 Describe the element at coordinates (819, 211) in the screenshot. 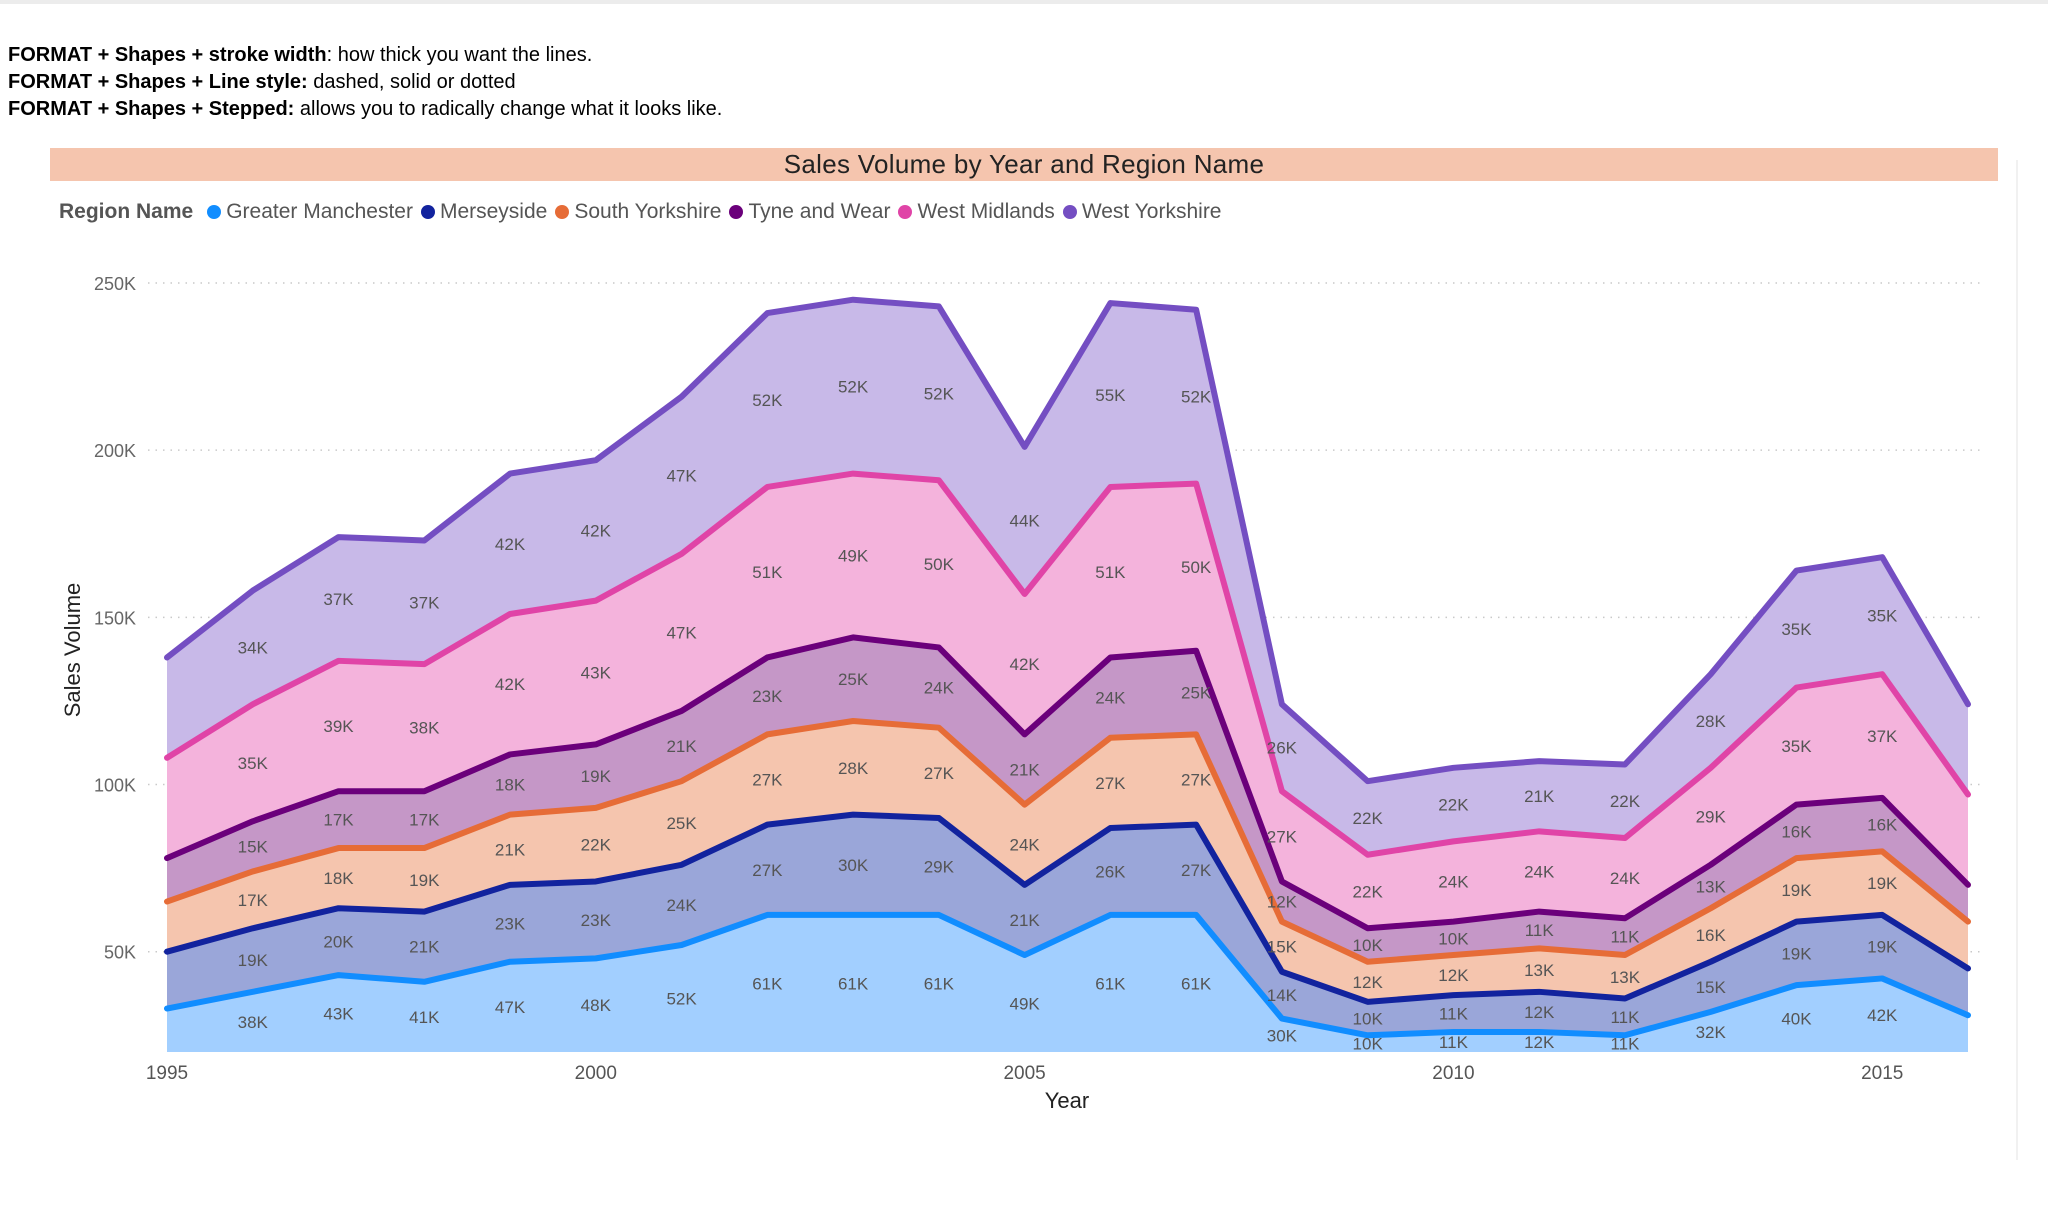

I see `legend-label: Tyne and Wear` at that location.